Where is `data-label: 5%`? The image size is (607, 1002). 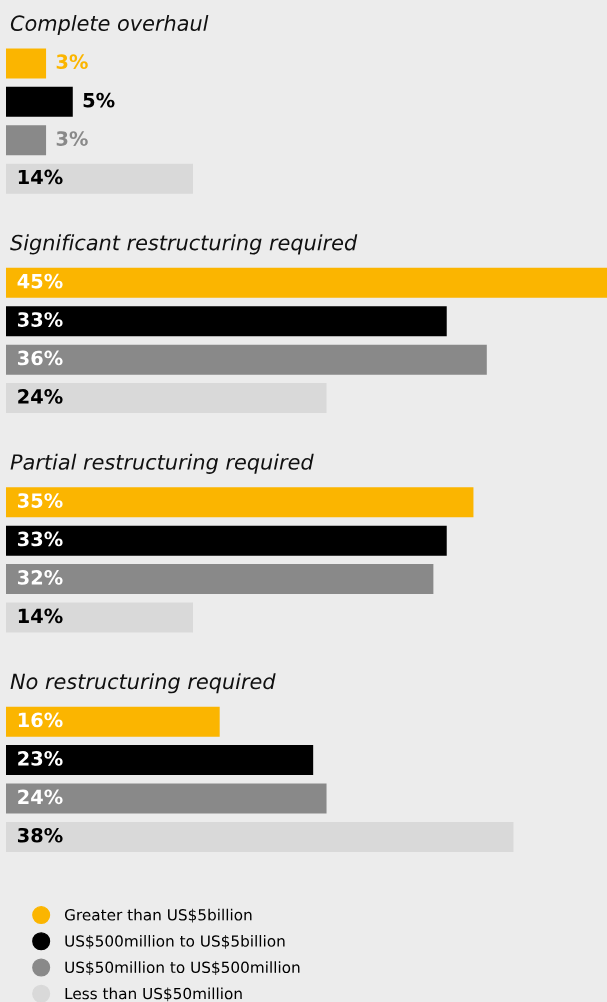
data-label: 5% is located at coordinates (99, 100).